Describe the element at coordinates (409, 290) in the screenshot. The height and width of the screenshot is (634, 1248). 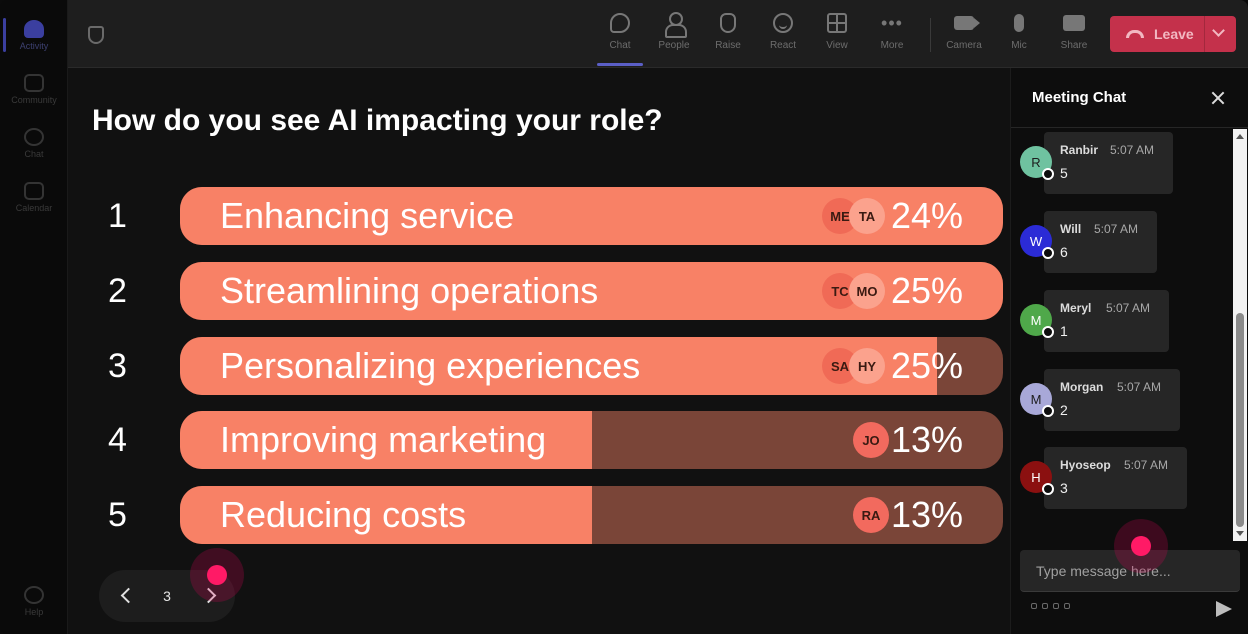
I see `poll-option-label: Streamlining operations` at that location.